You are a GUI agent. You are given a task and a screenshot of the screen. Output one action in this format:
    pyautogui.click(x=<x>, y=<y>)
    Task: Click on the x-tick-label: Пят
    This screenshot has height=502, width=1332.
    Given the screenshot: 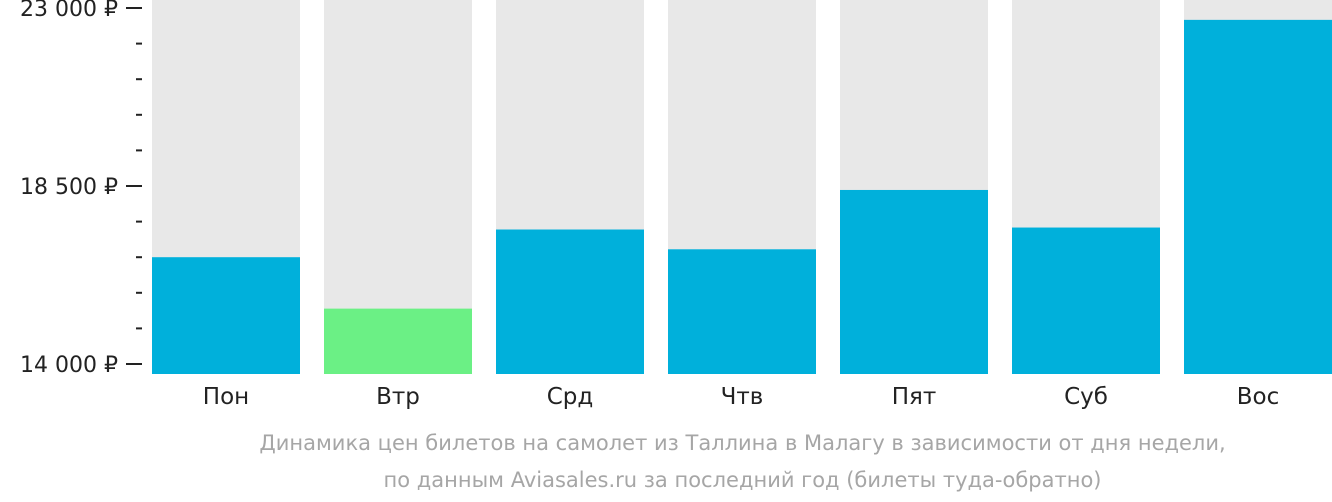 What is the action you would take?
    pyautogui.click(x=914, y=397)
    